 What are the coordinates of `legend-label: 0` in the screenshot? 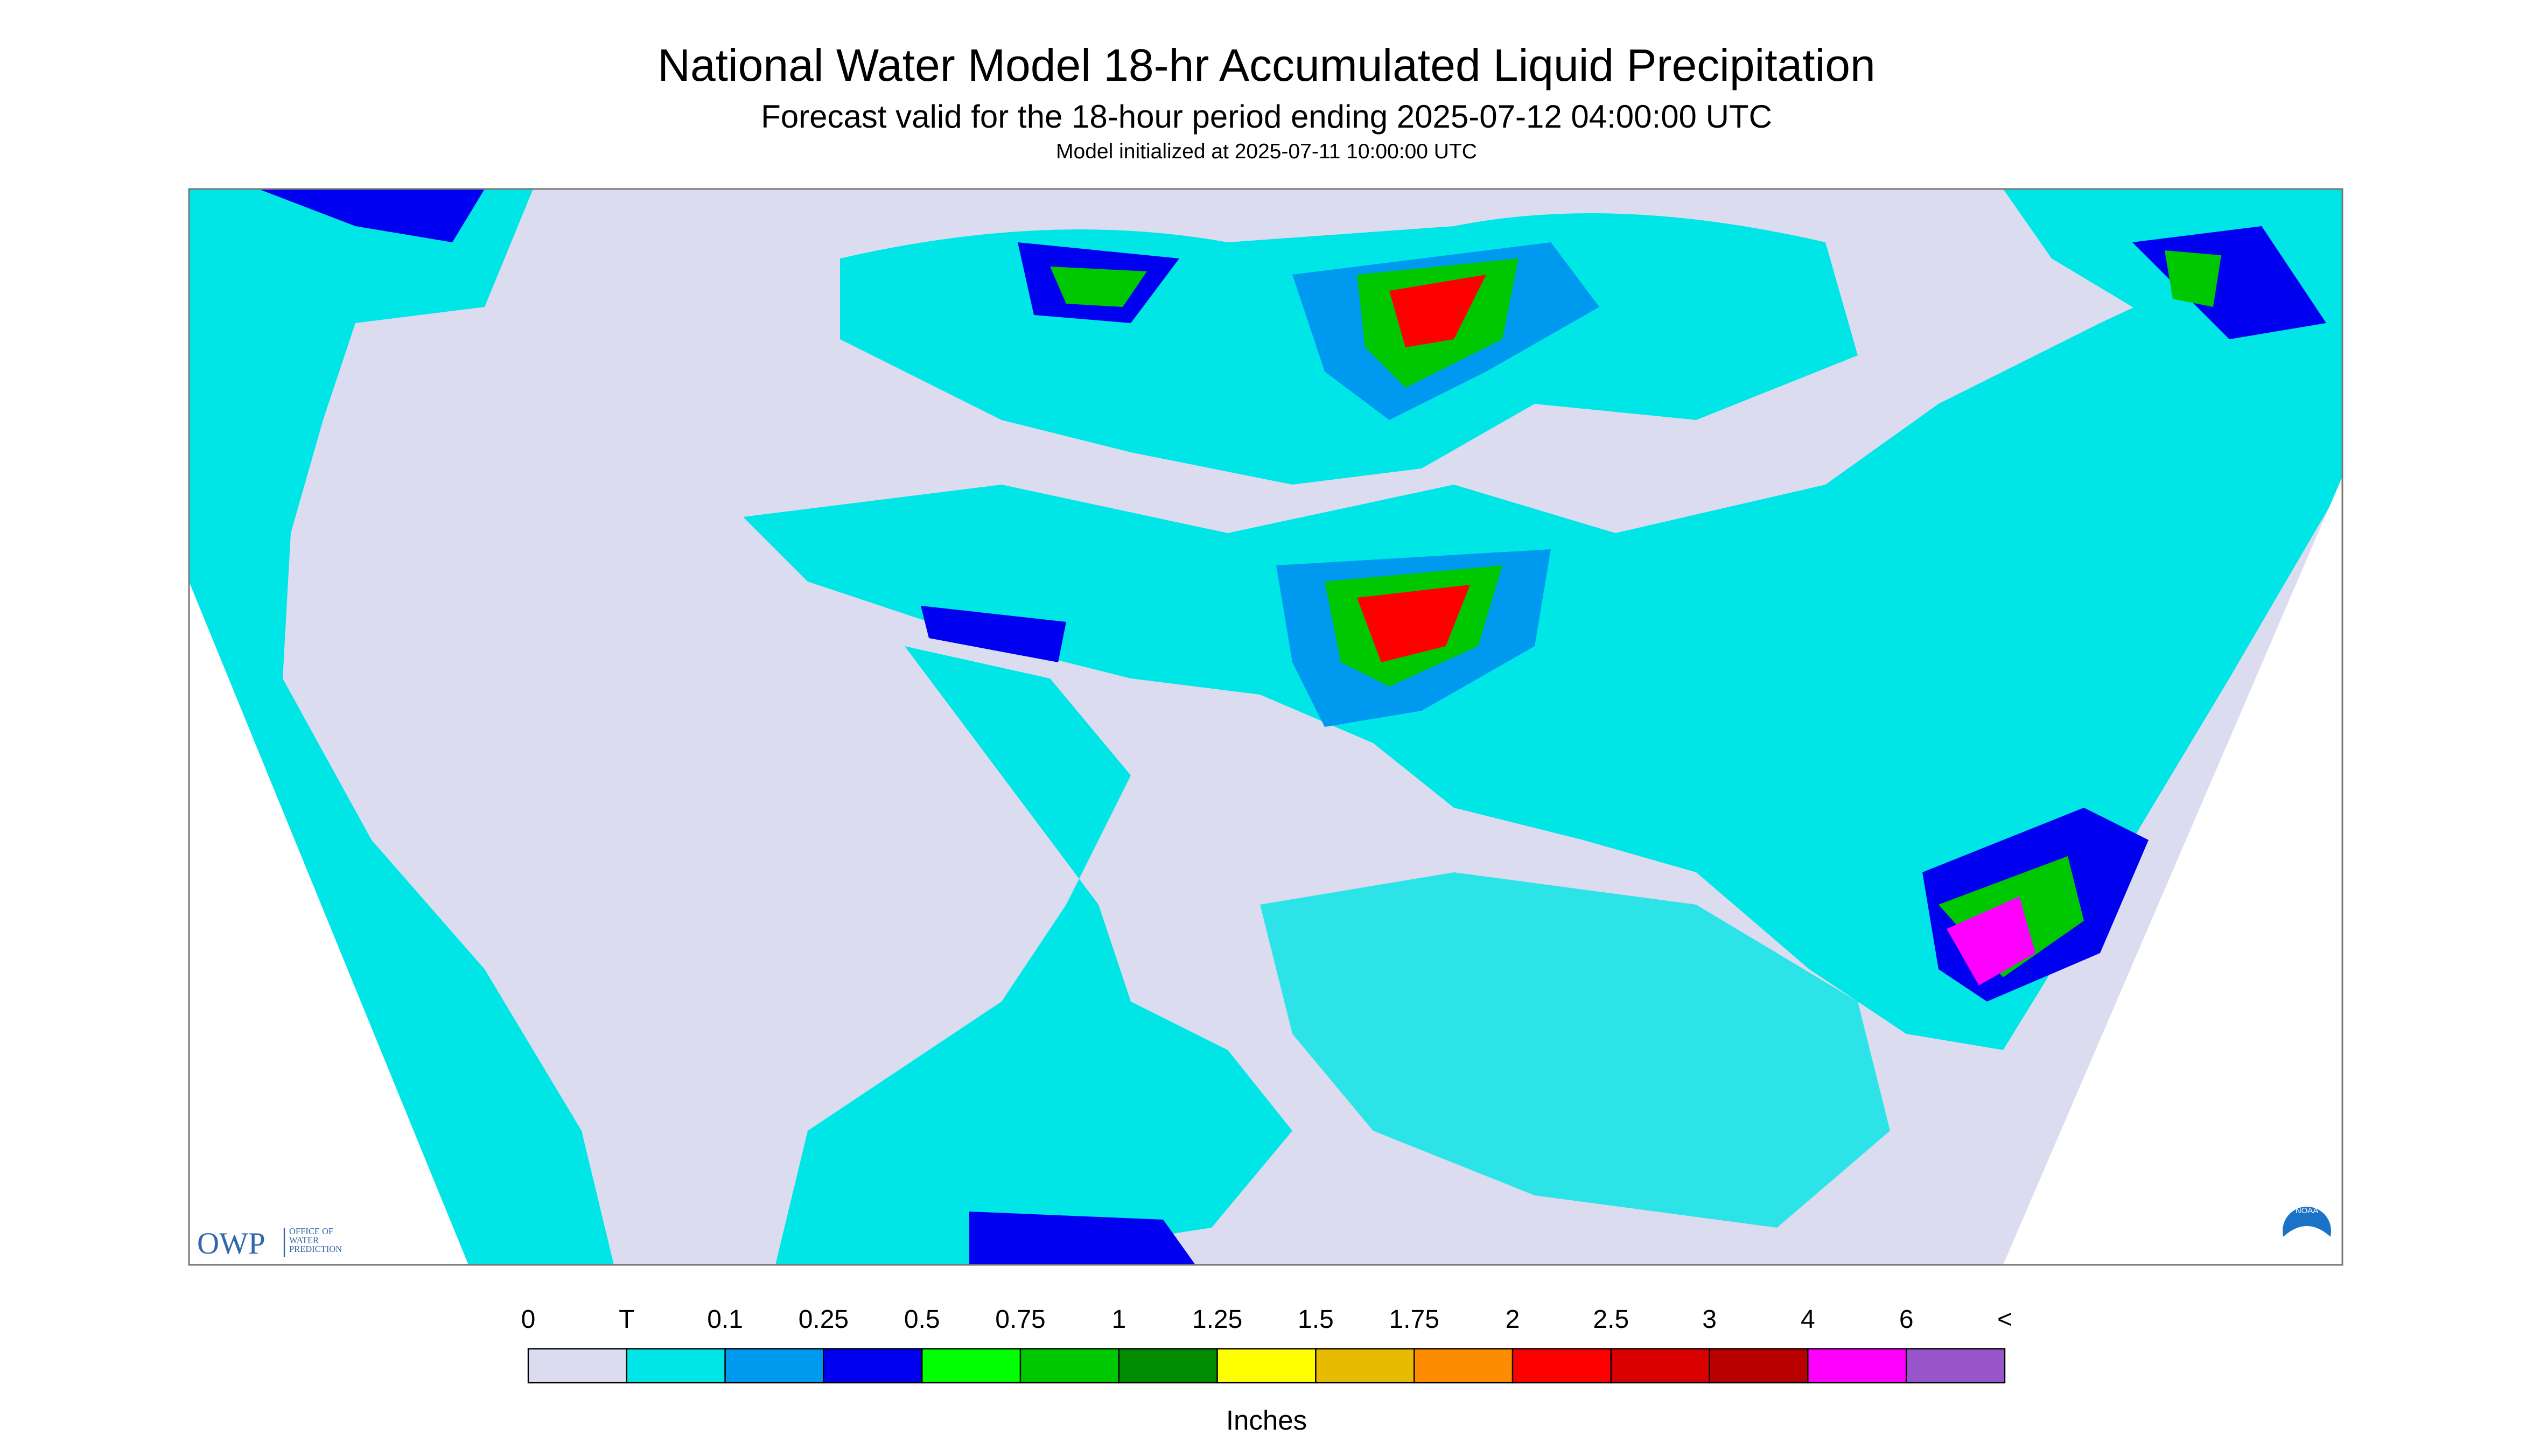 It's located at (529, 1319).